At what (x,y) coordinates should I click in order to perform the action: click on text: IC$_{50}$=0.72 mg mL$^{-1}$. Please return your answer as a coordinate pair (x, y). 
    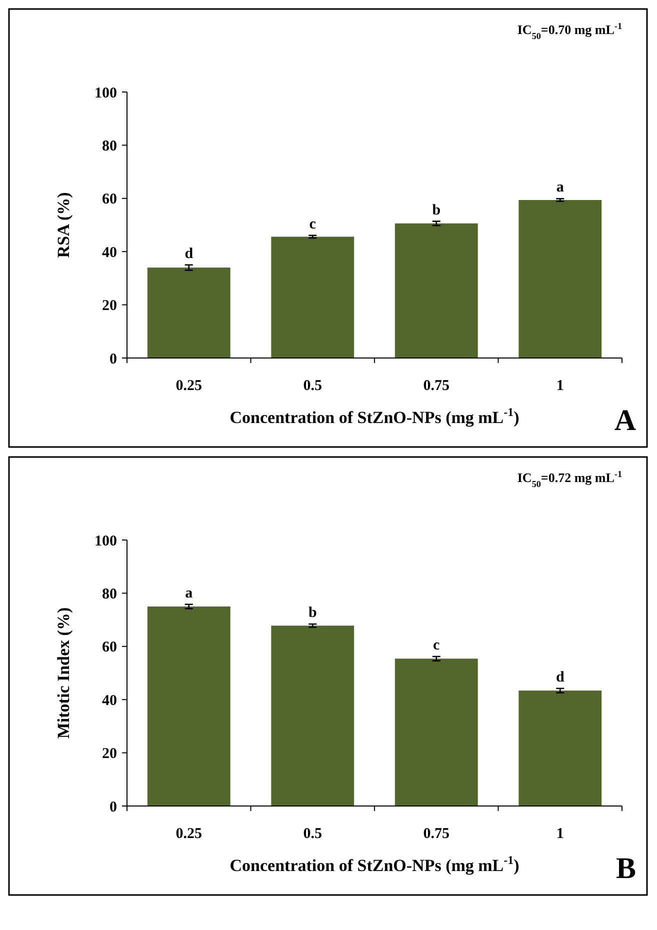
    Looking at the image, I should click on (569, 479).